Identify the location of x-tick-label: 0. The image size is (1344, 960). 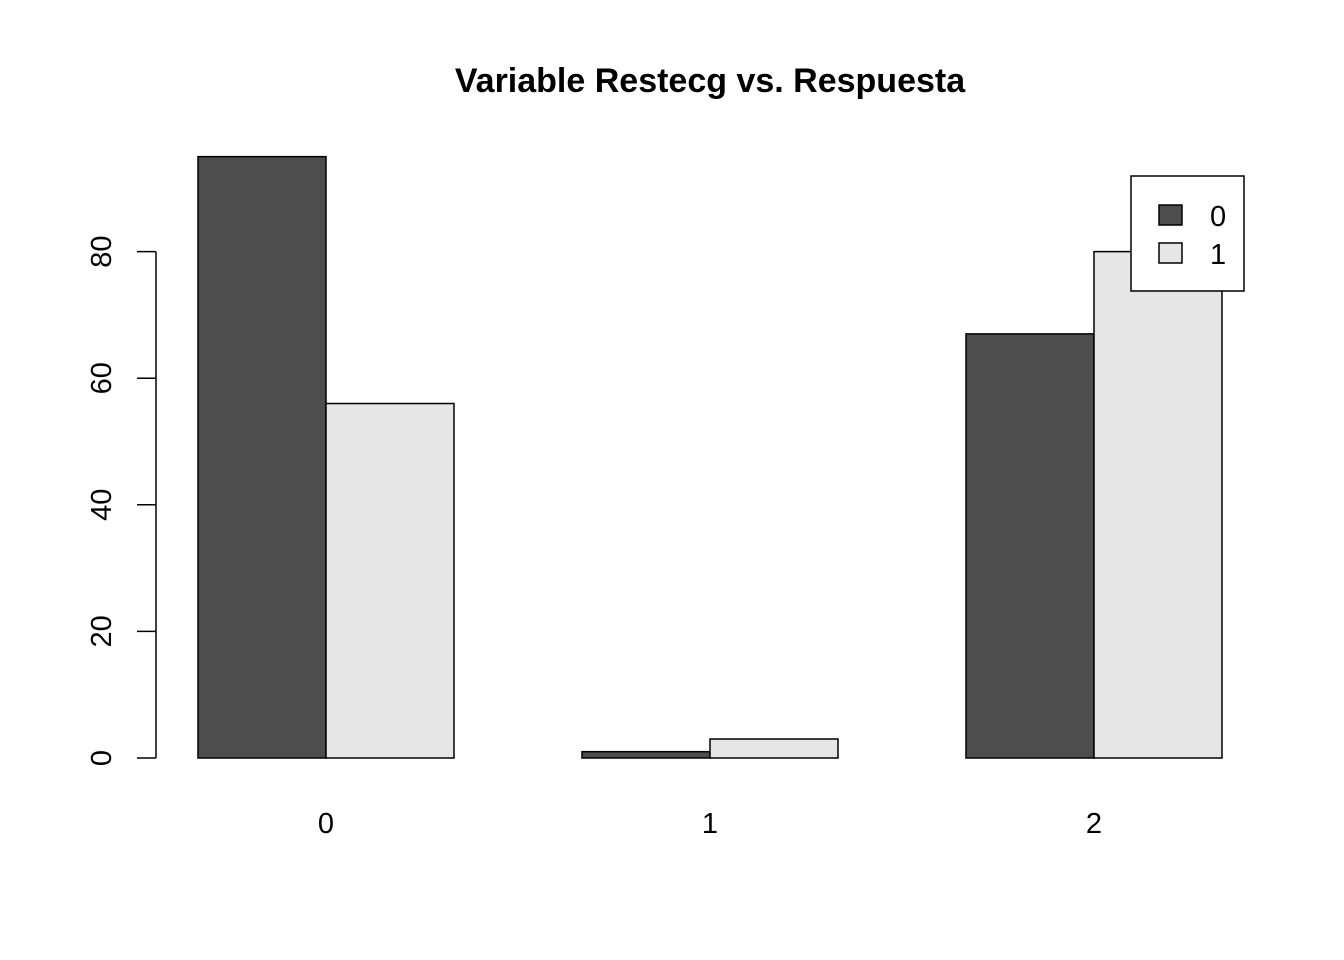
(326, 824).